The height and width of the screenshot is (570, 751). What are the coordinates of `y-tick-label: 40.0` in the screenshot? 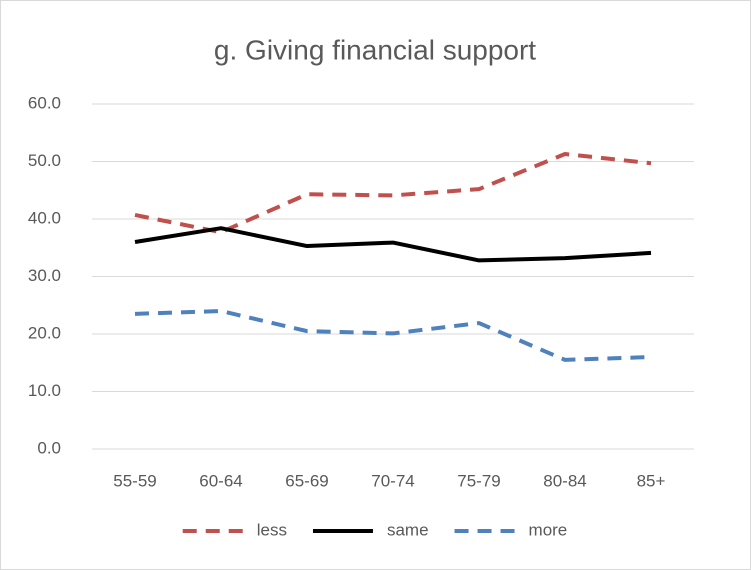 It's located at (44, 217).